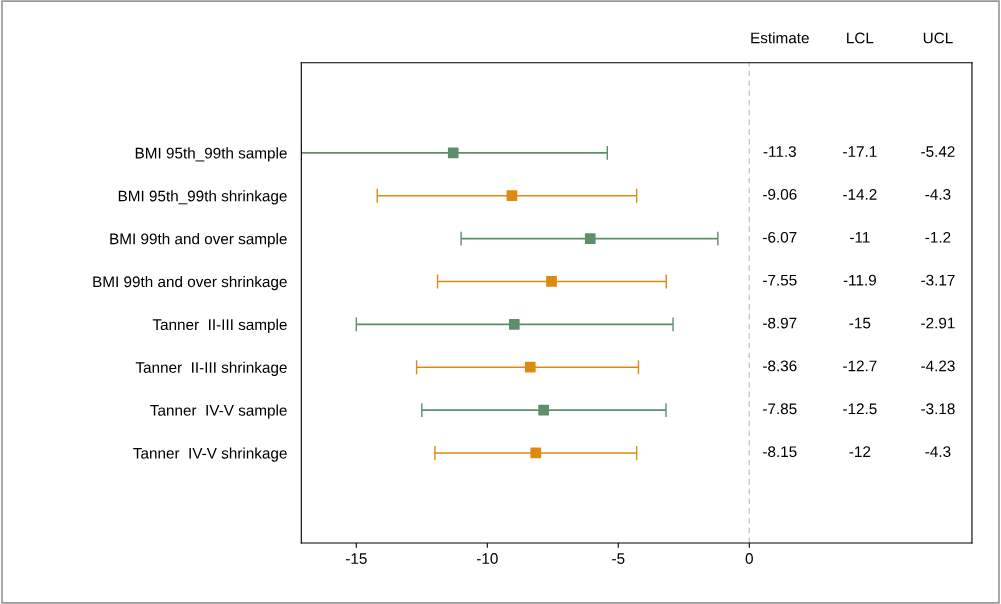 The width and height of the screenshot is (1001, 604). I want to click on annotation: -7.85, so click(780, 409).